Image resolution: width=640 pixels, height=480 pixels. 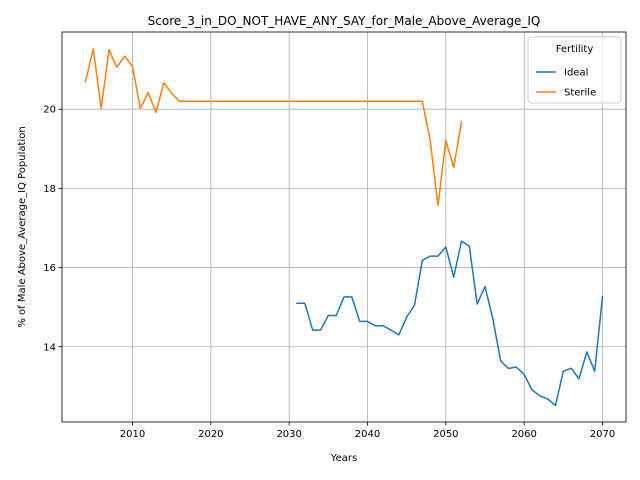 What do you see at coordinates (445, 434) in the screenshot?
I see `x-tick-label: 2050` at bounding box center [445, 434].